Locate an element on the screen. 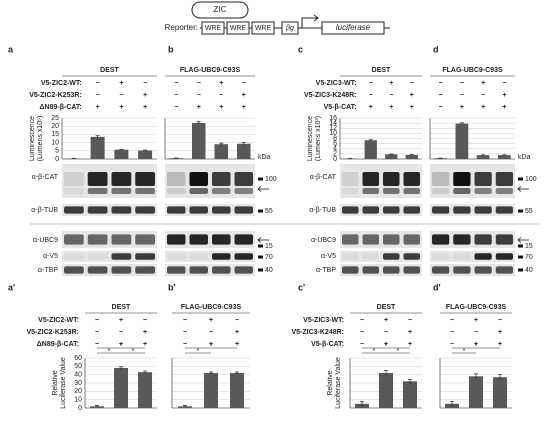 Image resolution: width=550 pixels, height=446 pixels. y-tick-label: 40 is located at coordinates (78, 375).